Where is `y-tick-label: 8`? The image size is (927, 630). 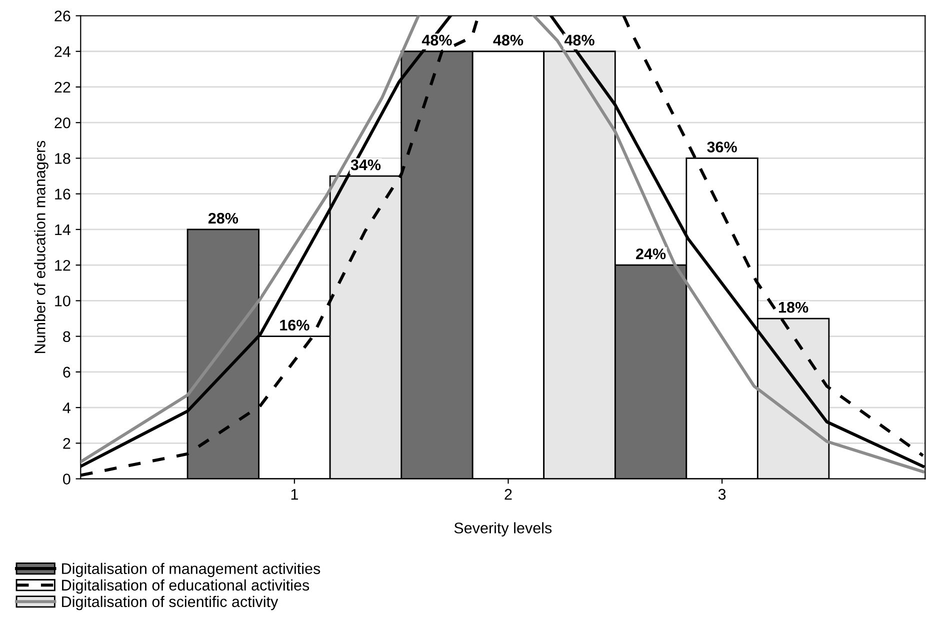
y-tick-label: 8 is located at coordinates (66, 336).